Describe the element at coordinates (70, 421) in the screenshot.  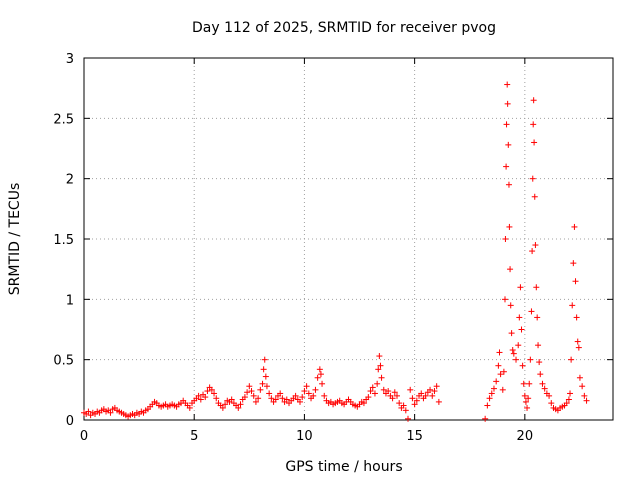
I see `y-tick-label: 0` at that location.